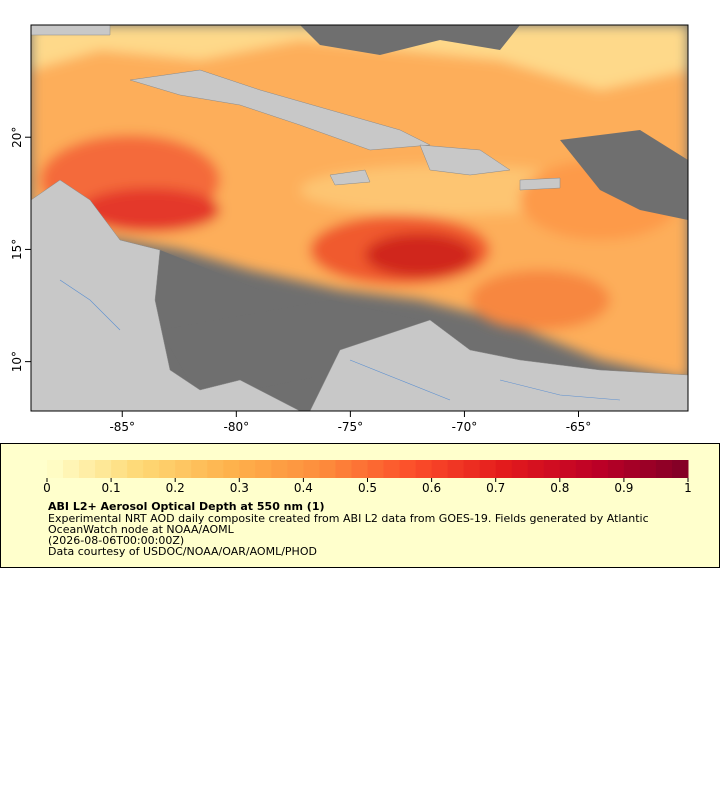 Image resolution: width=720 pixels, height=800 pixels. What do you see at coordinates (141, 529) in the screenshot?
I see `legend-line: OceanWatch node at NOAA/AOML` at bounding box center [141, 529].